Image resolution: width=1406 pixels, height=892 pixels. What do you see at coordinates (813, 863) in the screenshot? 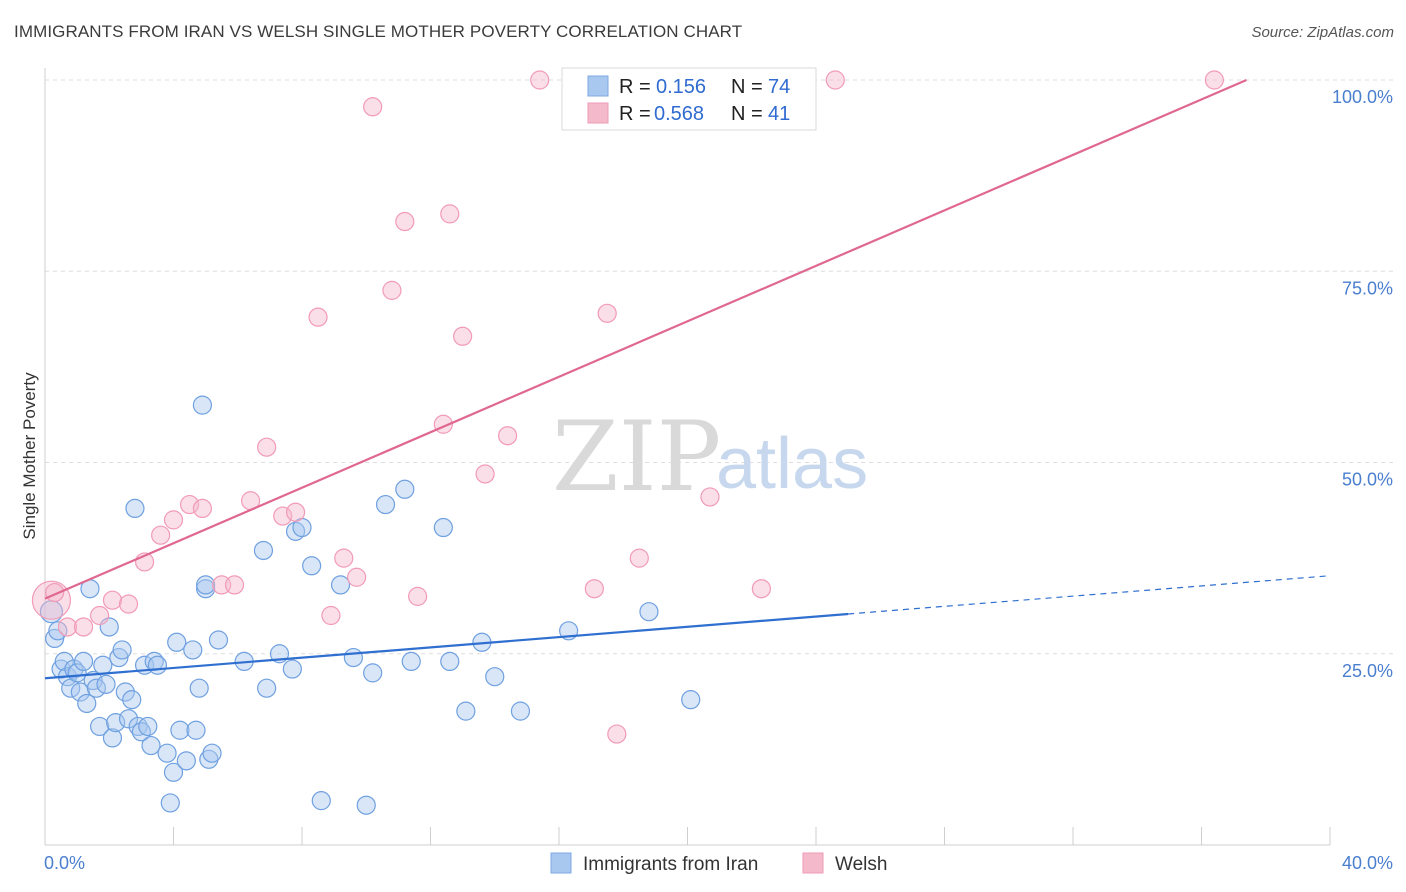
I see `bottom-legend-swatch-welsh` at bounding box center [813, 863].